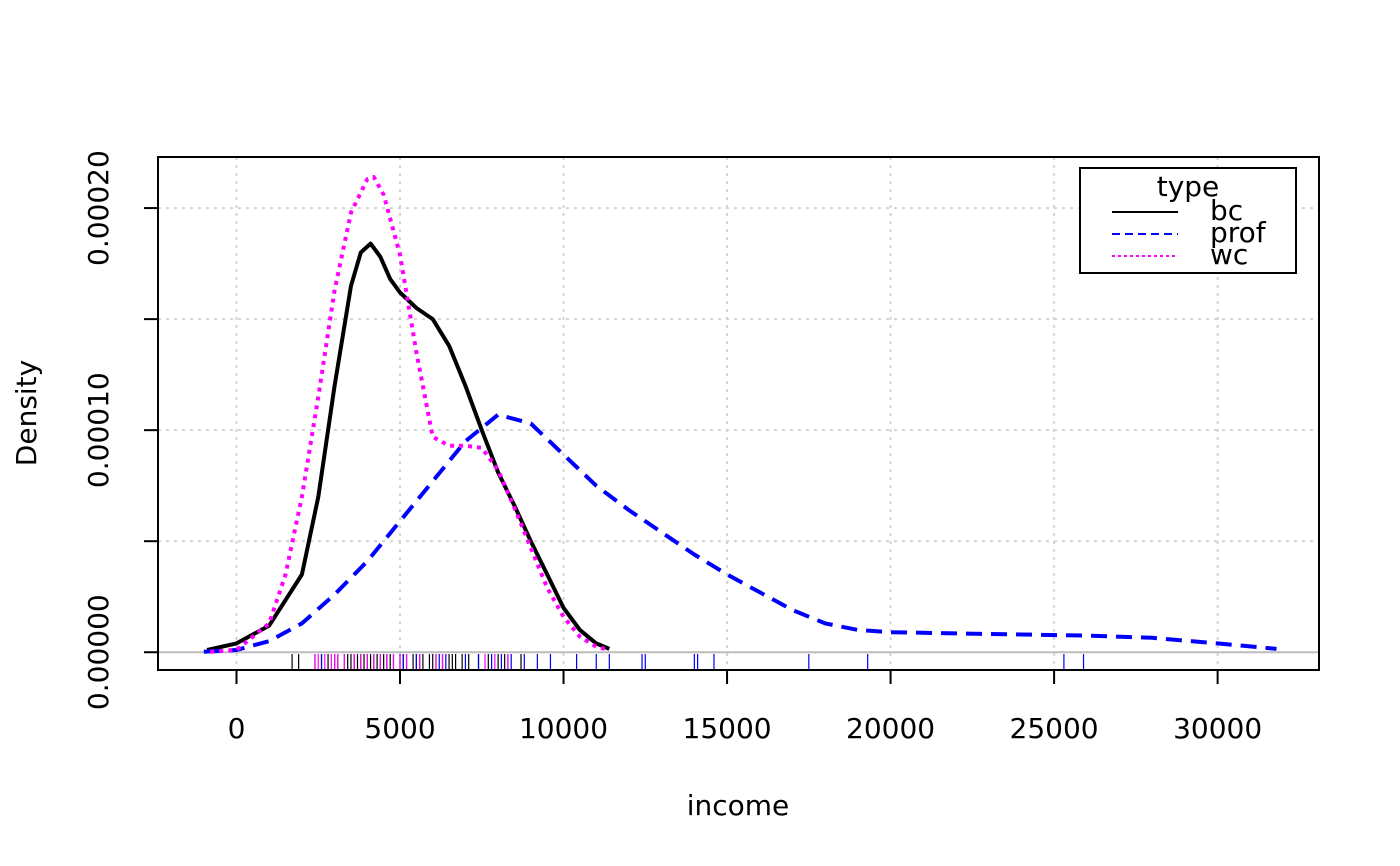 This screenshot has width=1400, height=866. Describe the element at coordinates (1238, 232) in the screenshot. I see `legend-label-prof: prof` at that location.